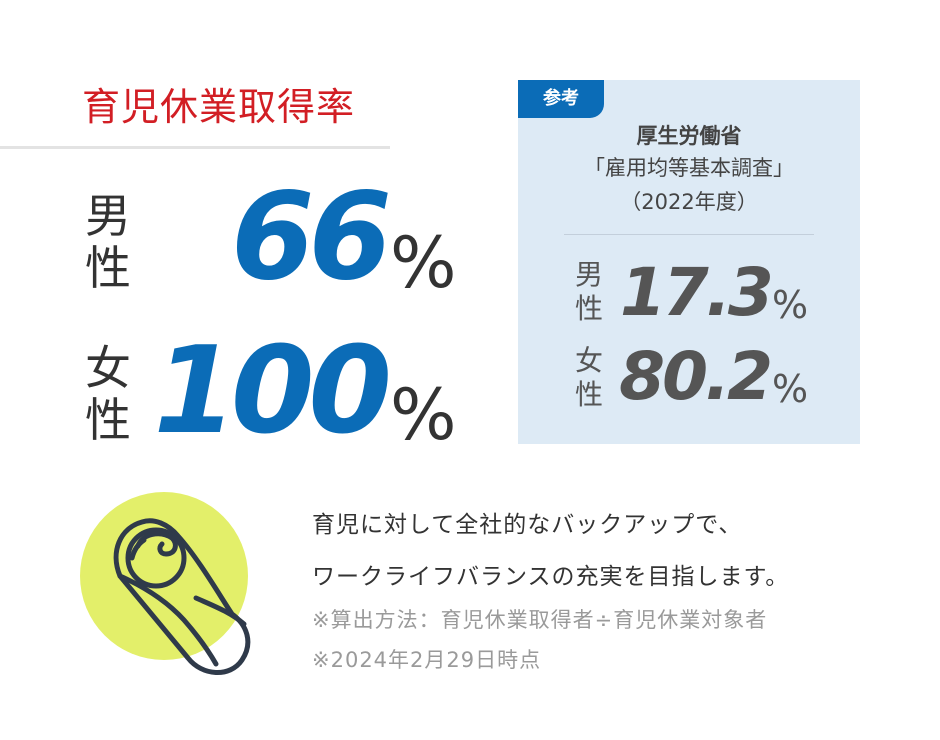 This screenshot has height=740, width=940. What do you see at coordinates (689, 234) in the screenshot?
I see `reference-divider` at bounding box center [689, 234].